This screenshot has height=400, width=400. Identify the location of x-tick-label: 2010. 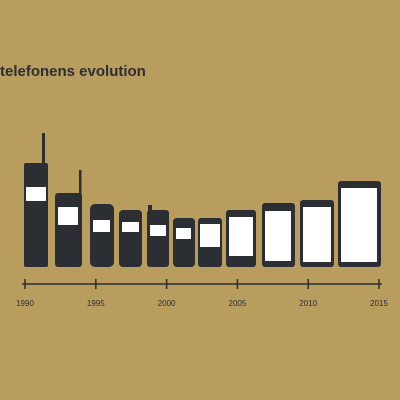
(308, 303).